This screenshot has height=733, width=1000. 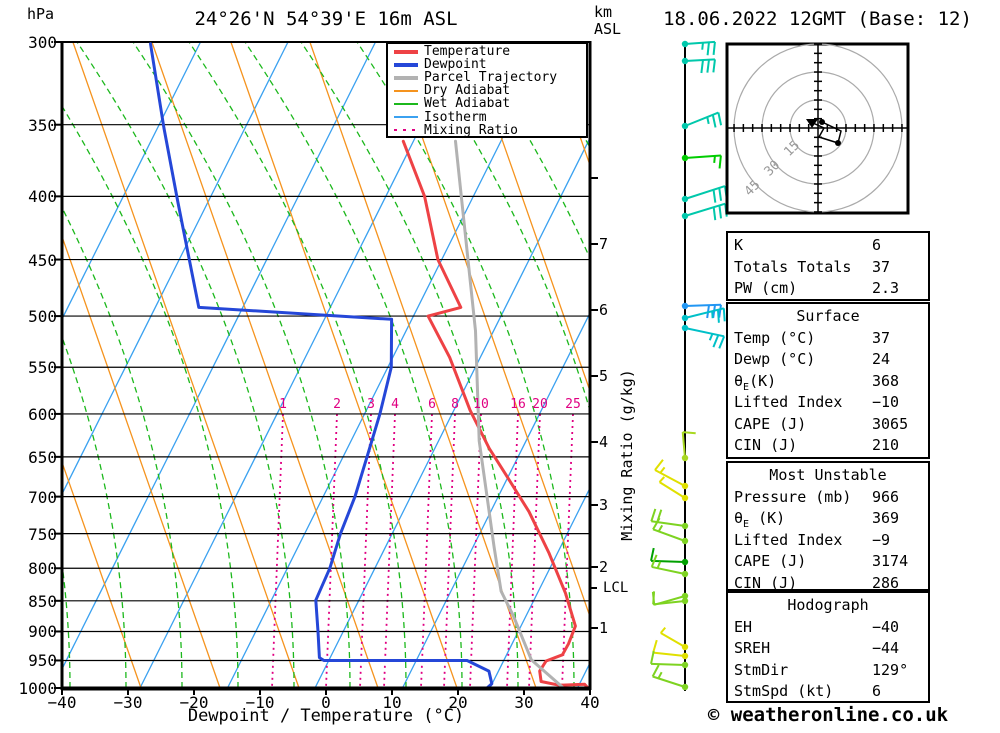 What do you see at coordinates (817, 19) in the screenshot?
I see `date-title: 18.06.2022 12GMT (Base: 12)` at bounding box center [817, 19].